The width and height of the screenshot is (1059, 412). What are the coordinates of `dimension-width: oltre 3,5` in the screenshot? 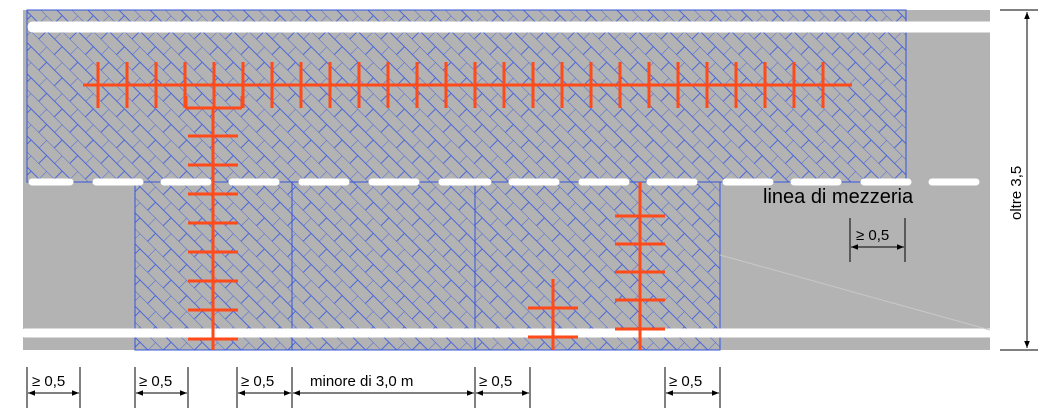 It's located at (1019, 180).